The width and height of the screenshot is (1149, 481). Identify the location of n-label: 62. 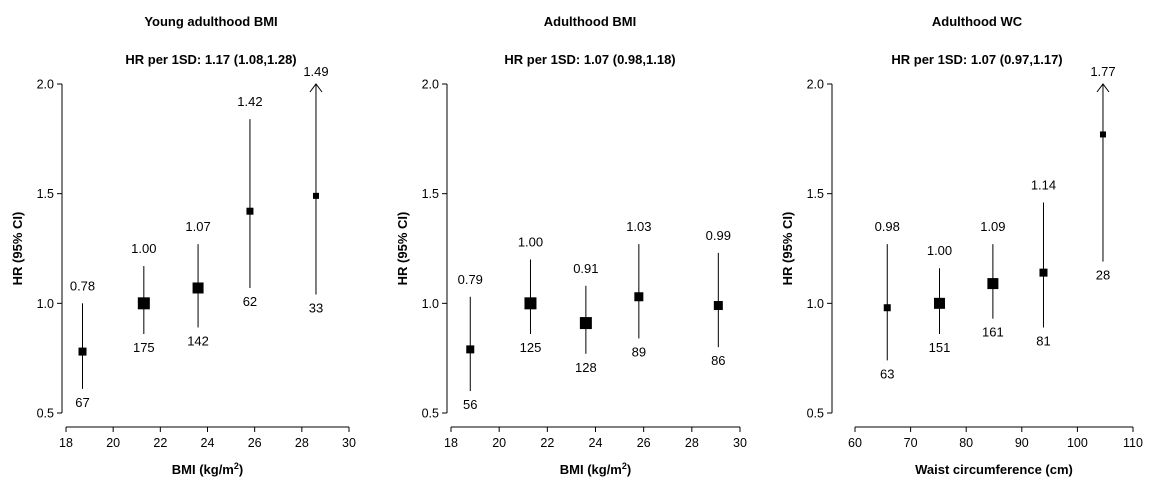
(250, 301).